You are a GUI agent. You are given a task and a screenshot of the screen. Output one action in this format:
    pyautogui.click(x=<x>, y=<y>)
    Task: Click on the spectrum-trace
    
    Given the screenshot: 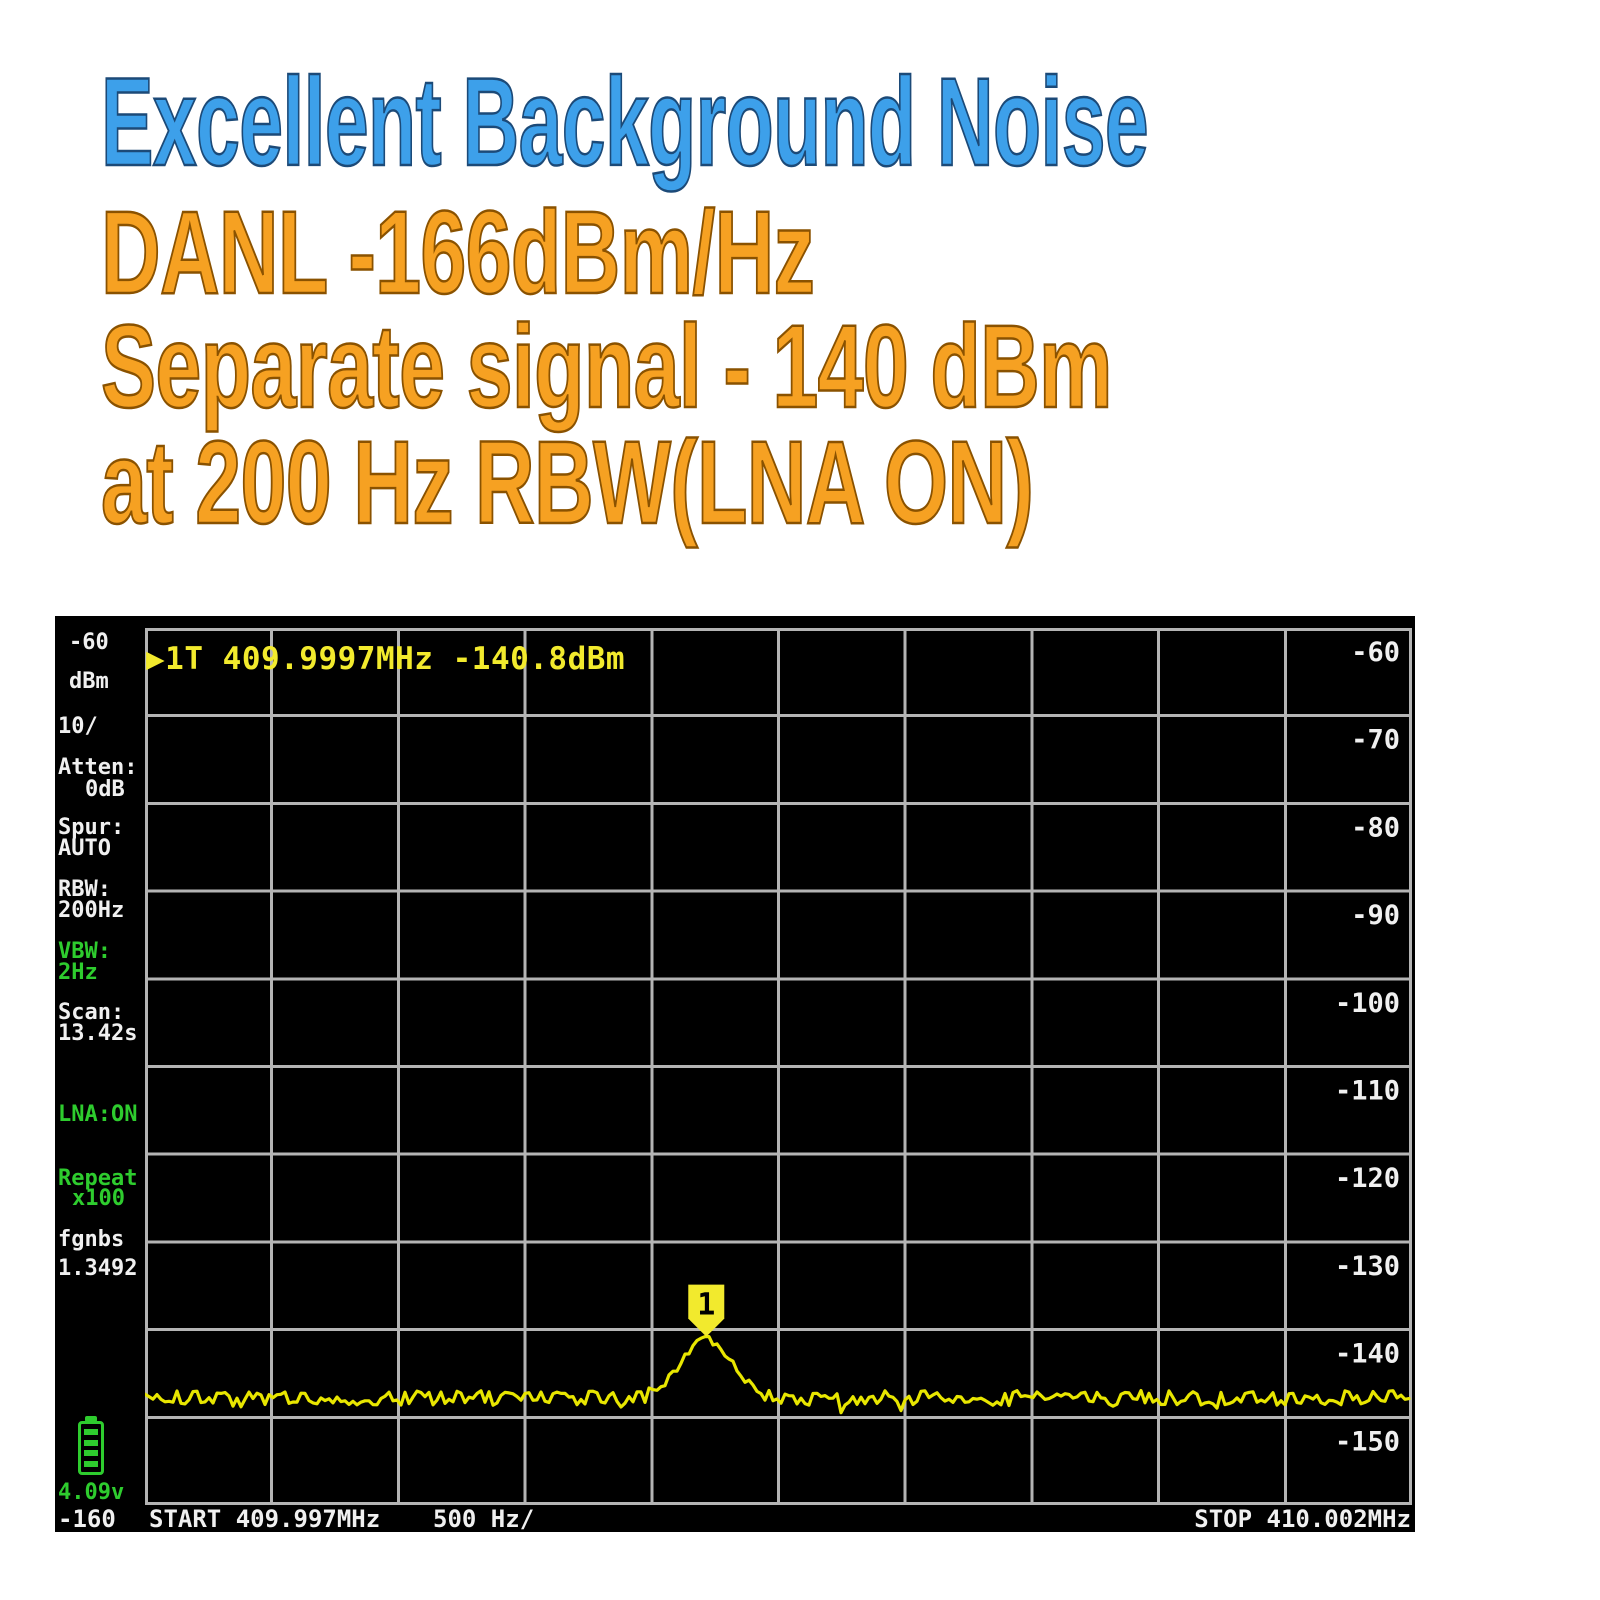 What is the action you would take?
    pyautogui.click(x=777, y=1374)
    